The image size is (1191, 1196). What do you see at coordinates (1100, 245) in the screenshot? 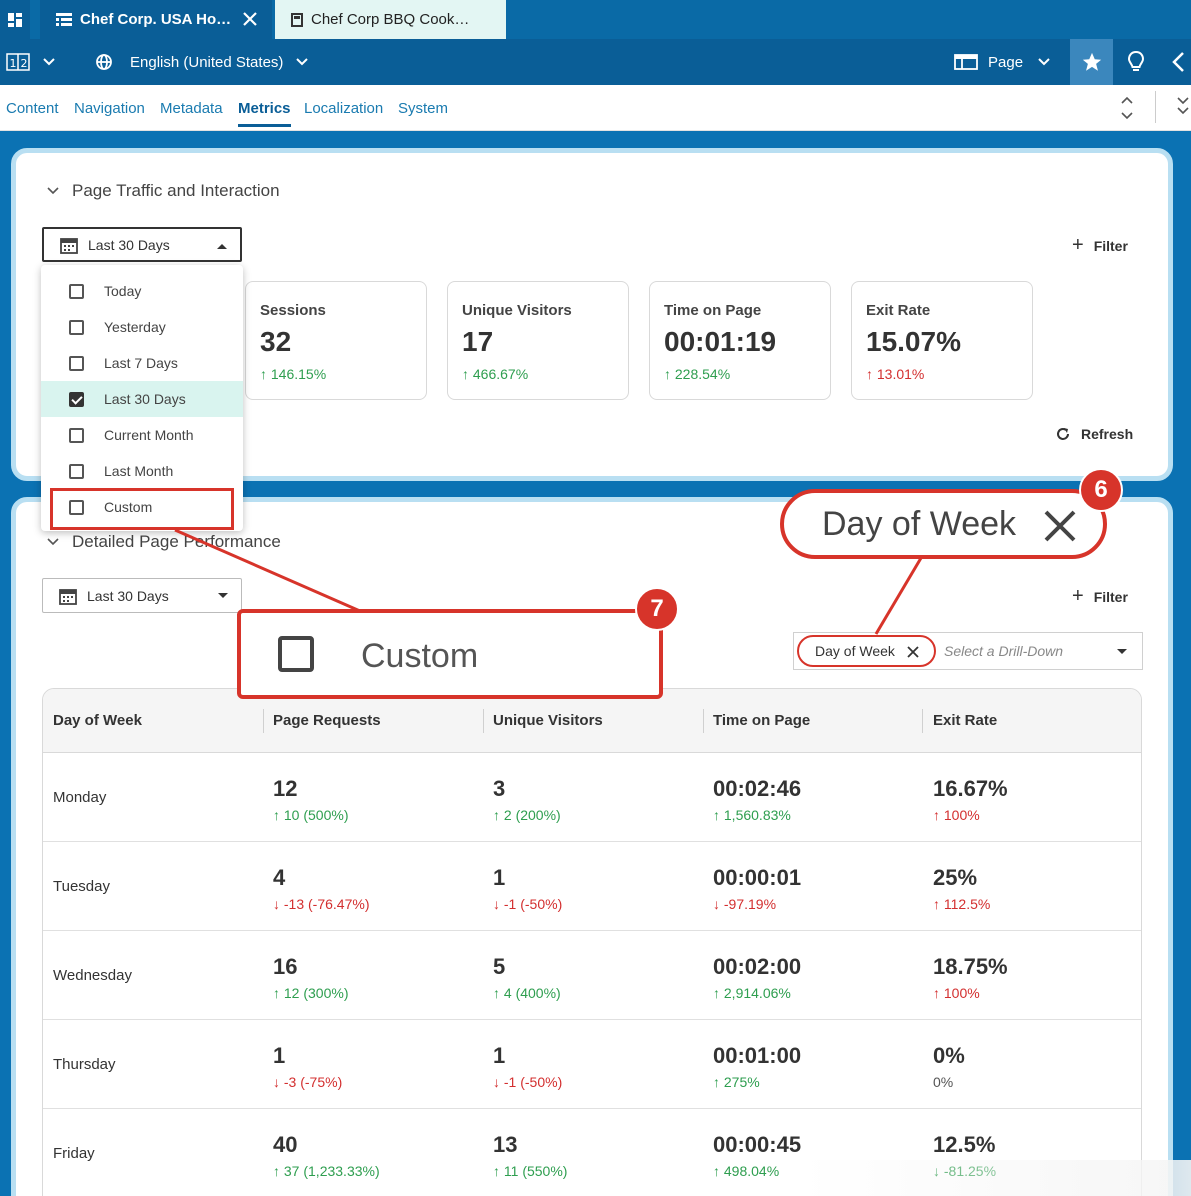
I see `traffic-filter-button: + Filter` at bounding box center [1100, 245].